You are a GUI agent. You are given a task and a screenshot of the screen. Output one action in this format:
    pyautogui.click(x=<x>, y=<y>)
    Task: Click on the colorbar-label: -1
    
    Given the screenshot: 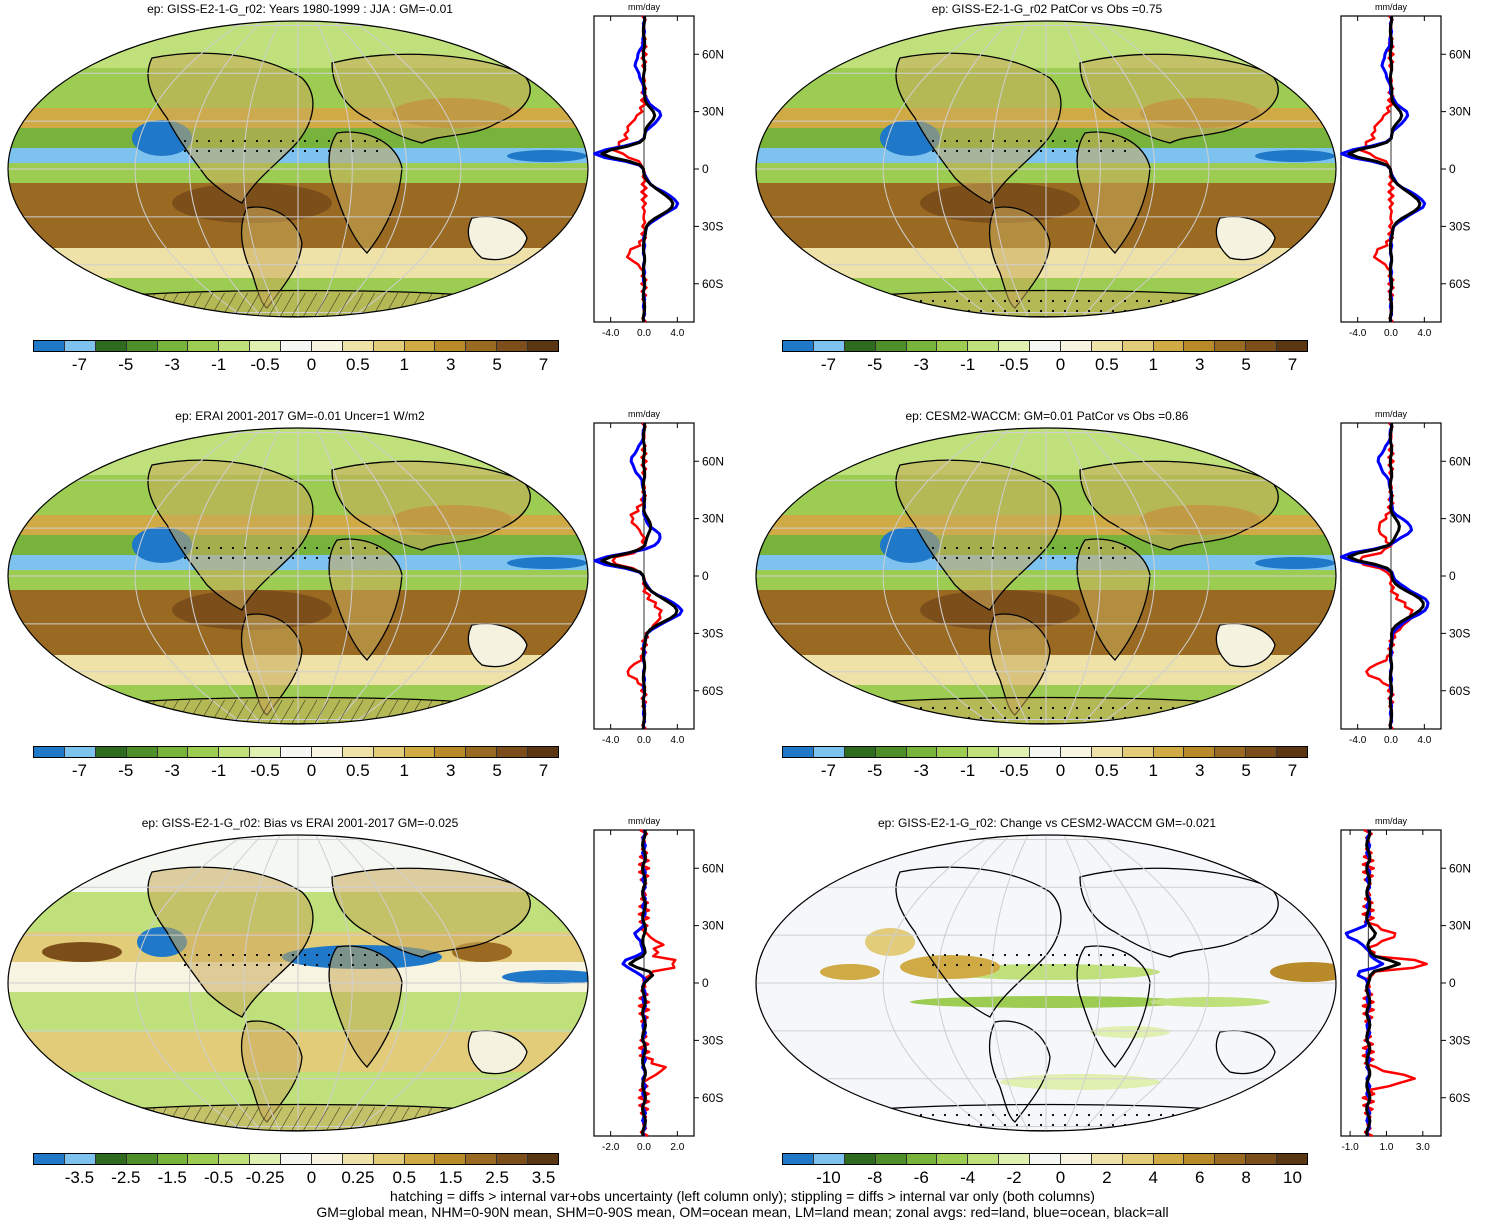 What is the action you would take?
    pyautogui.click(x=968, y=364)
    